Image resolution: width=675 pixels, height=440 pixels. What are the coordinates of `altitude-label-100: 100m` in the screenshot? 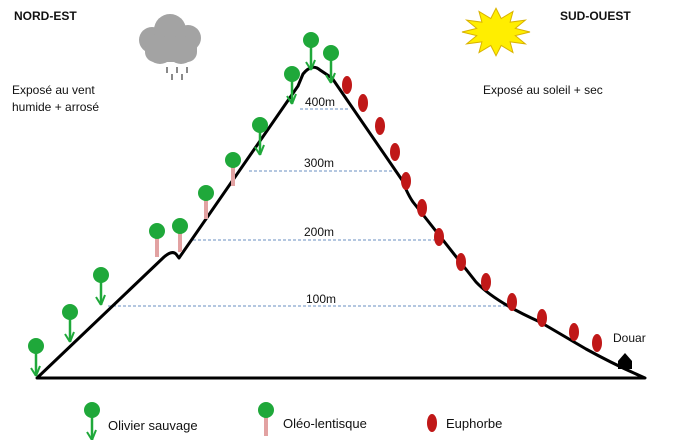 It's located at (321, 299).